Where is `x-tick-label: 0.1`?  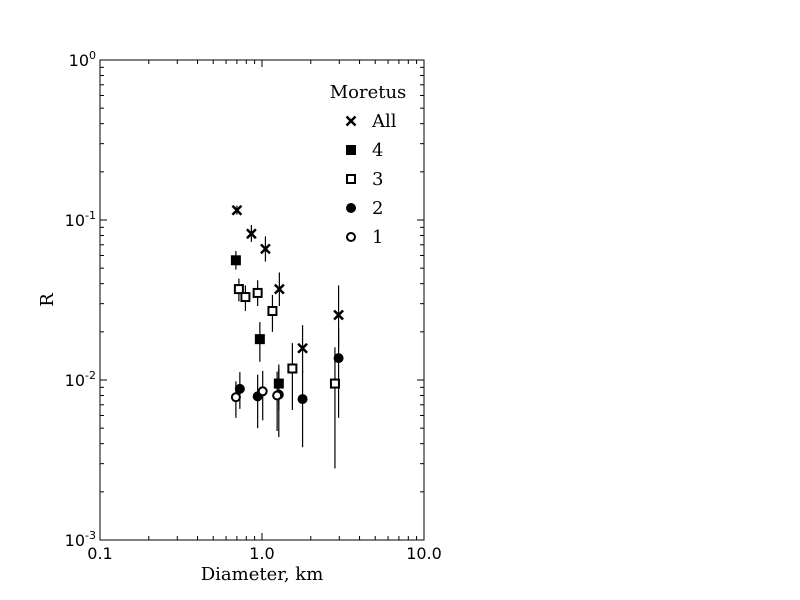 x-tick-label: 0.1 is located at coordinates (99, 553).